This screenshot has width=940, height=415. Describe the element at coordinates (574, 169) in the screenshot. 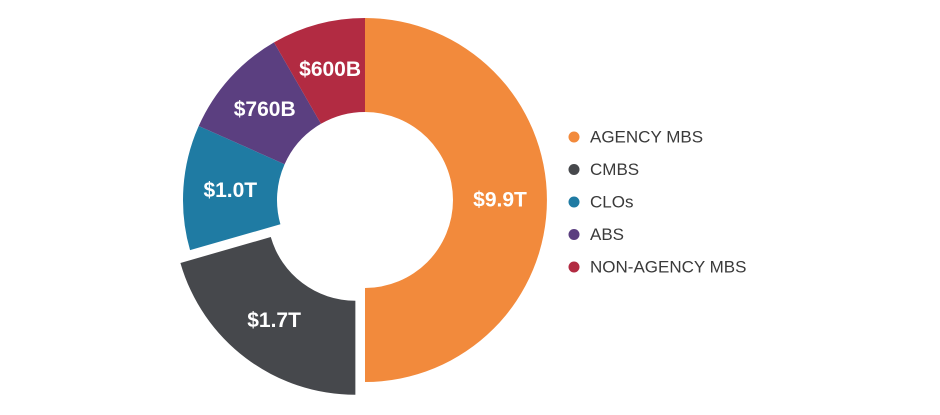

I see `legend-swatch-cmbs` at that location.